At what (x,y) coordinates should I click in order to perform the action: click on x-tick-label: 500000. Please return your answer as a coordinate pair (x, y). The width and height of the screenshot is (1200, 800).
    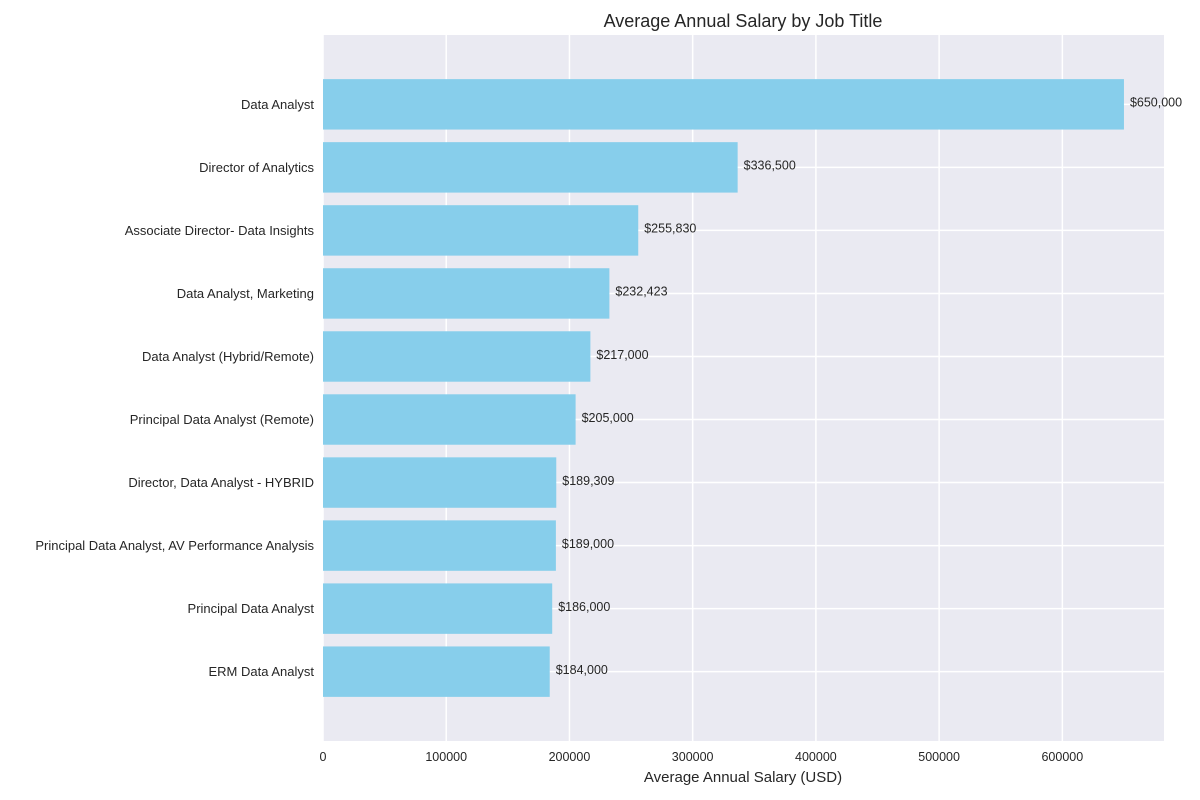
    Looking at the image, I should click on (939, 757).